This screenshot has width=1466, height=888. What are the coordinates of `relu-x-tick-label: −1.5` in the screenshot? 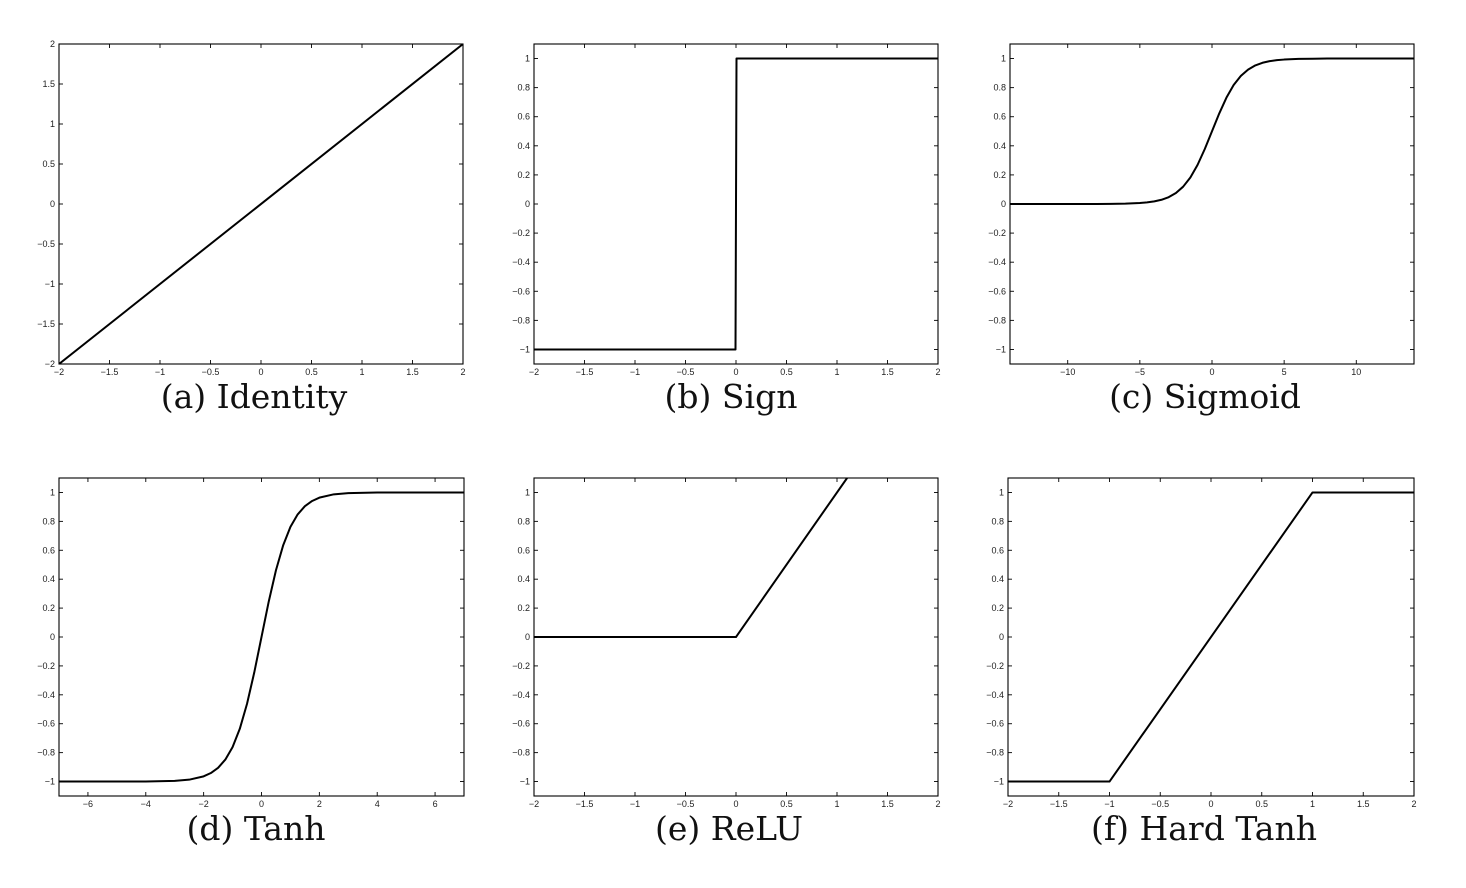 It's located at (585, 804).